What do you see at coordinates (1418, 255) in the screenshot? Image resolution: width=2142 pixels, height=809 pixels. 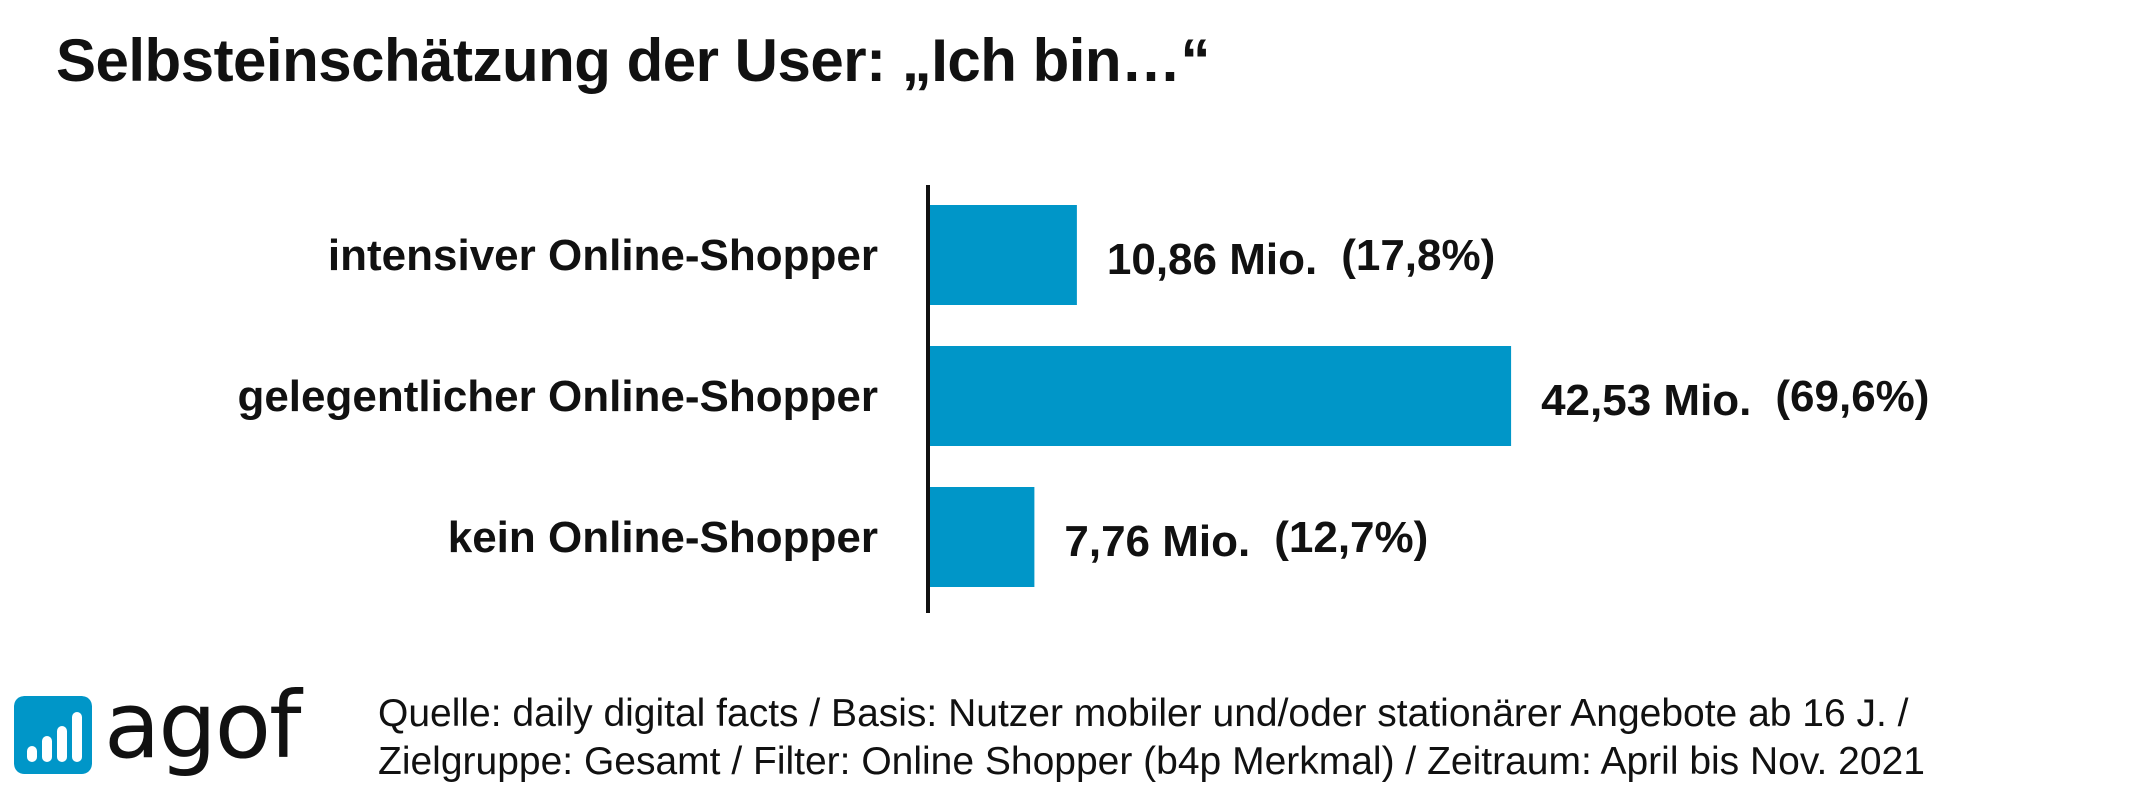 I see `percent-label: (17,8%)` at bounding box center [1418, 255].